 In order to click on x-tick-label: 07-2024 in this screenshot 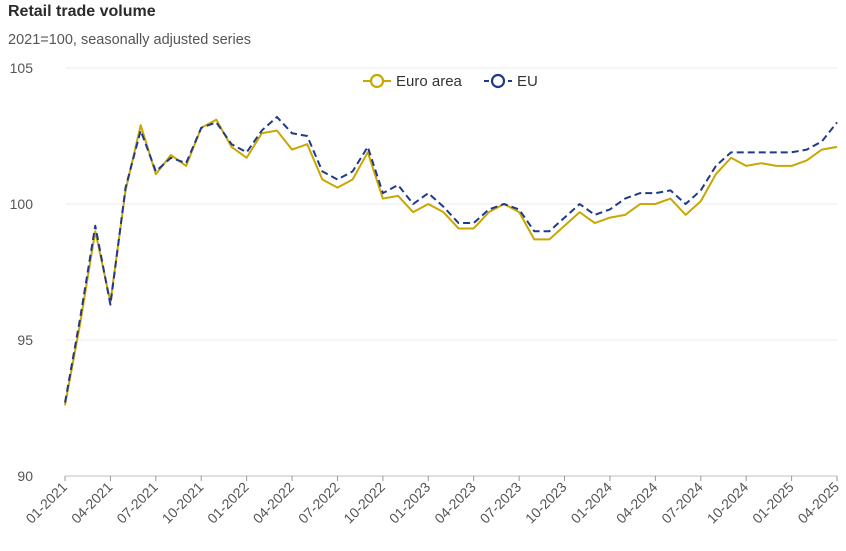, I will do `click(682, 503)`.